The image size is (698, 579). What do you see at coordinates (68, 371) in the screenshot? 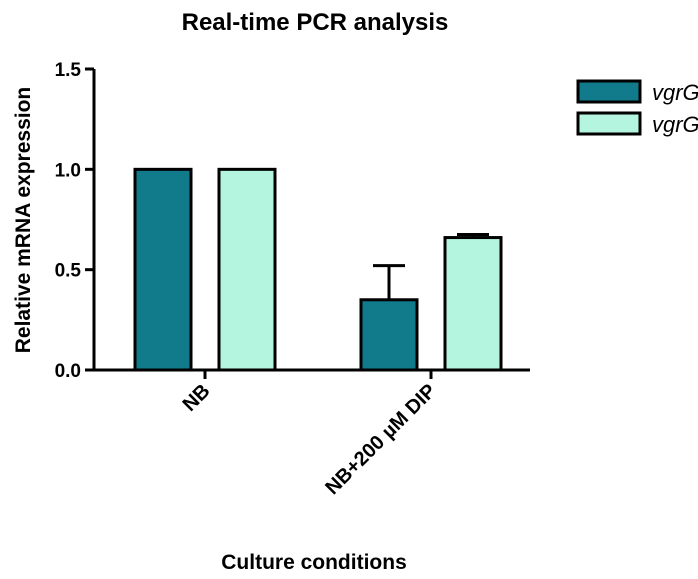
I see `y-tick-label: 0.0` at bounding box center [68, 371].